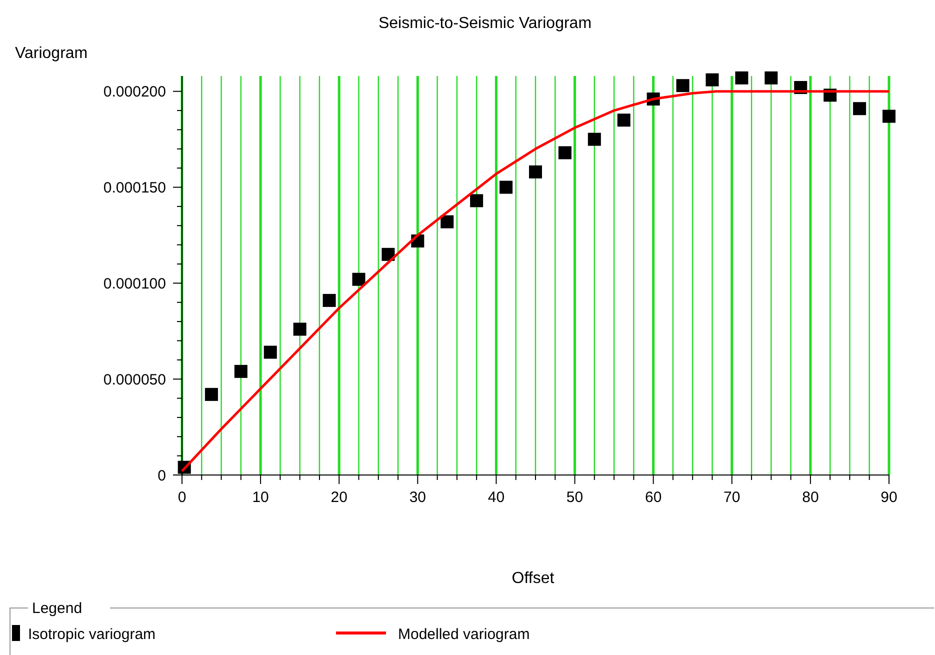 This screenshot has height=655, width=935. I want to click on x-tick-label: 0, so click(182, 497).